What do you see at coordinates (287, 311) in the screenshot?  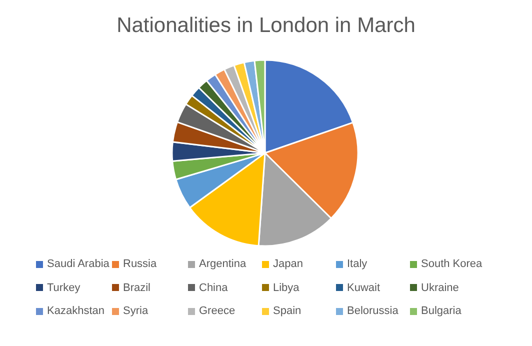 I see `legend-label: Spain` at bounding box center [287, 311].